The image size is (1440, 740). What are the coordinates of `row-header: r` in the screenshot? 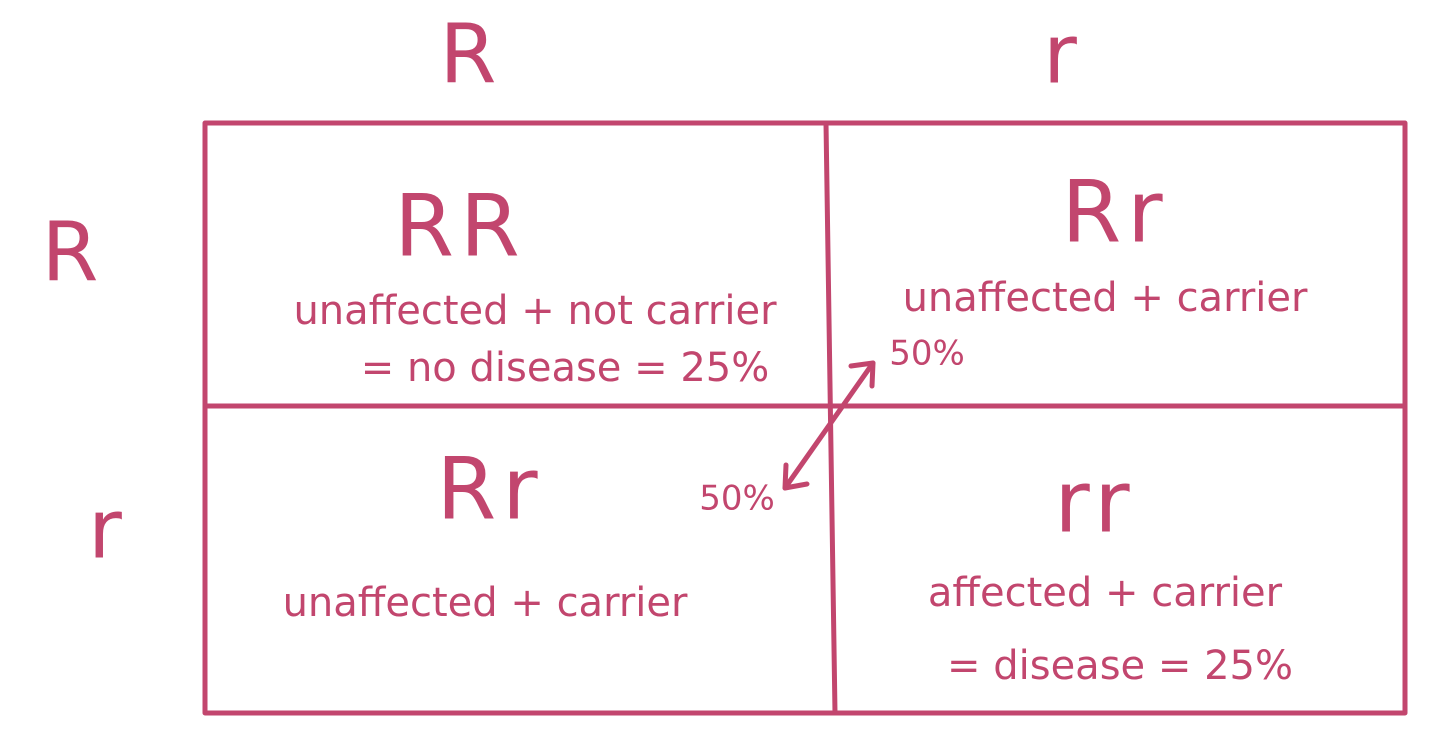 It's located at (105, 529).